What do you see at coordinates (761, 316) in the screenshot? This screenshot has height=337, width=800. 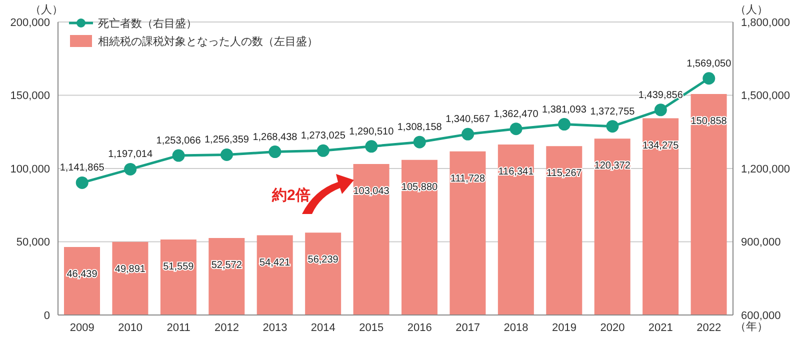 I see `y2-tick-label: 600,000` at bounding box center [761, 316].